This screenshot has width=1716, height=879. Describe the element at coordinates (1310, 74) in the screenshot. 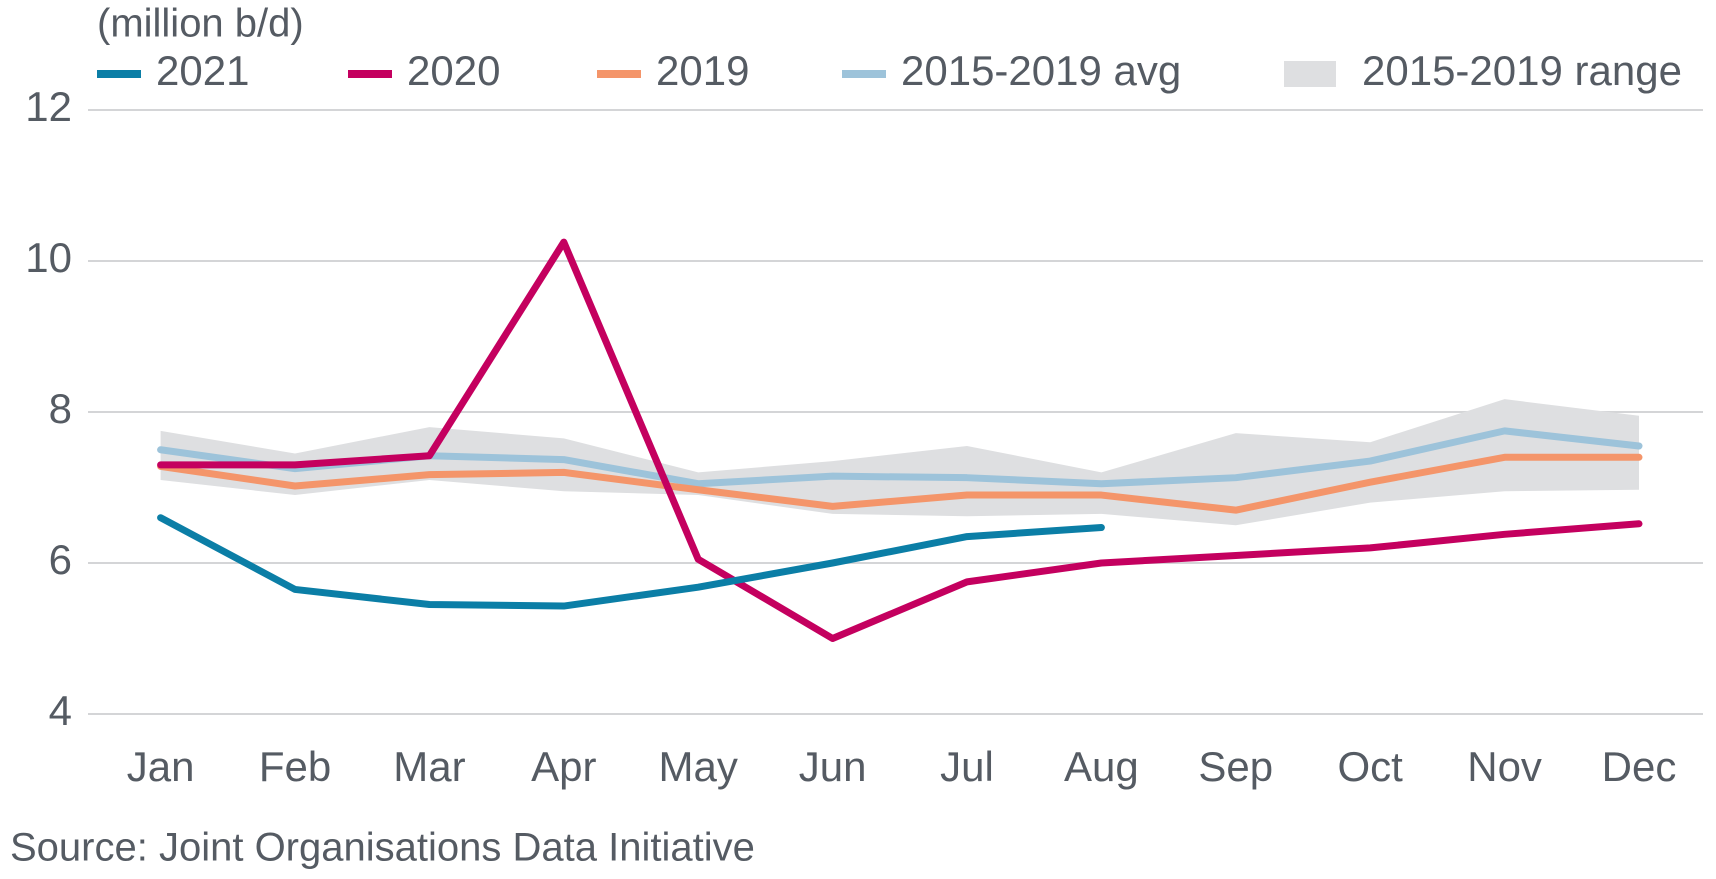

I see `legend-swatch` at that location.